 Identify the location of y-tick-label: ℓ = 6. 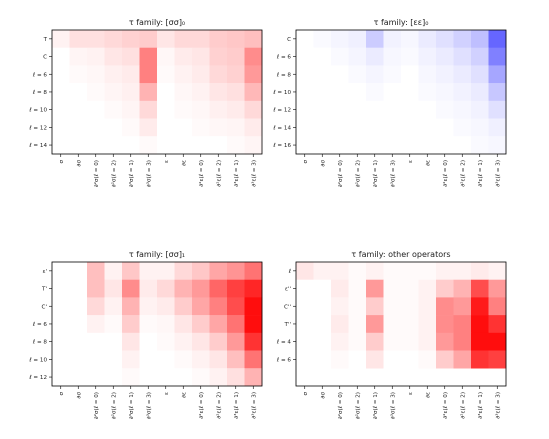
(284, 57).